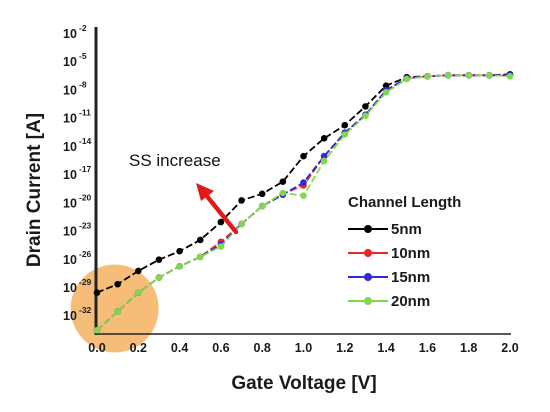 The height and width of the screenshot is (412, 550). I want to click on y-tick: 10 -17, so click(77, 173).